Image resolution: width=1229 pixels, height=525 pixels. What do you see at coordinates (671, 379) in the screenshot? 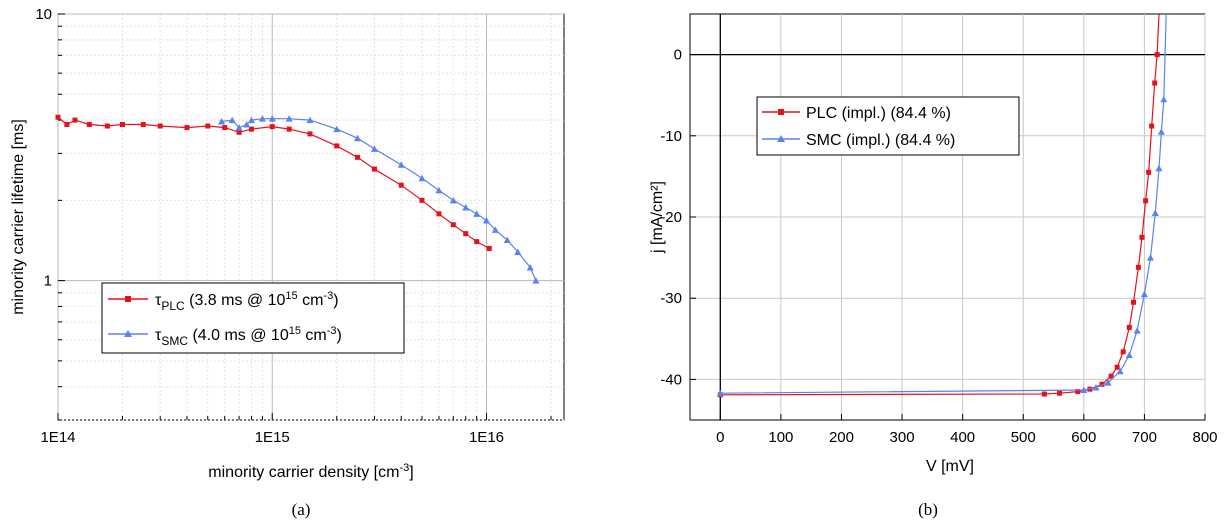
I see `y-tick-label: -40` at bounding box center [671, 379].